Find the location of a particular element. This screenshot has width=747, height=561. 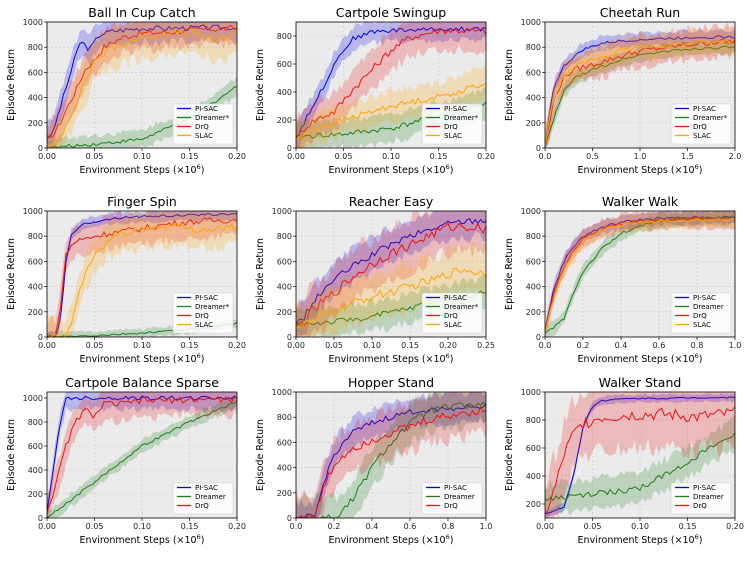

band-slac is located at coordinates (640, 274).